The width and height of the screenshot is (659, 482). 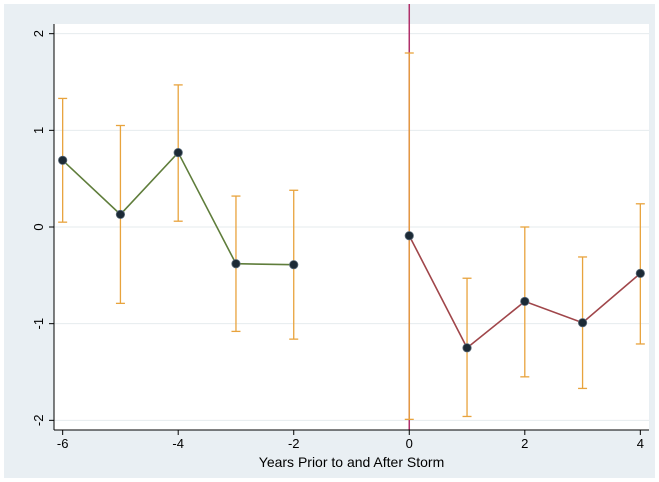 I want to click on y-tick-label: 0, so click(x=38, y=226).